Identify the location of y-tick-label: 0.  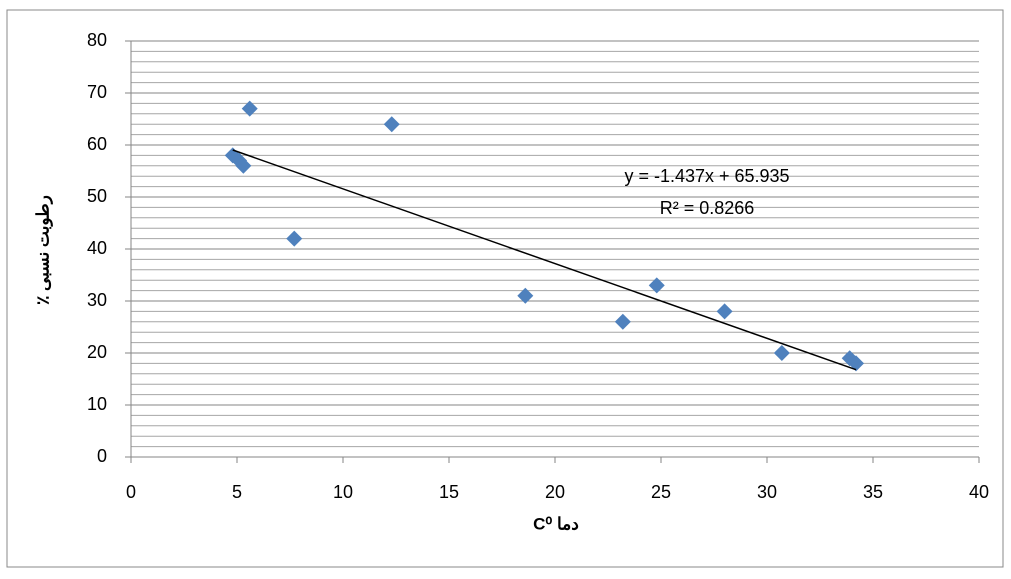
(102, 456).